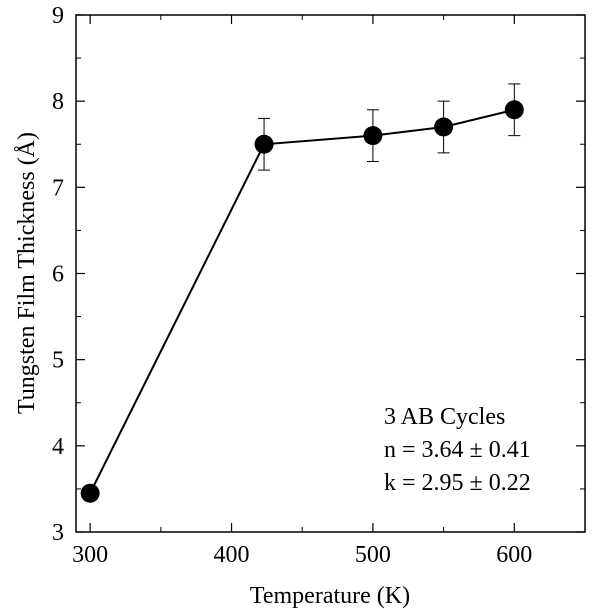 The width and height of the screenshot is (600, 609). Describe the element at coordinates (457, 450) in the screenshot. I see `annotation-n: n = 3.64 ± 0.41` at that location.